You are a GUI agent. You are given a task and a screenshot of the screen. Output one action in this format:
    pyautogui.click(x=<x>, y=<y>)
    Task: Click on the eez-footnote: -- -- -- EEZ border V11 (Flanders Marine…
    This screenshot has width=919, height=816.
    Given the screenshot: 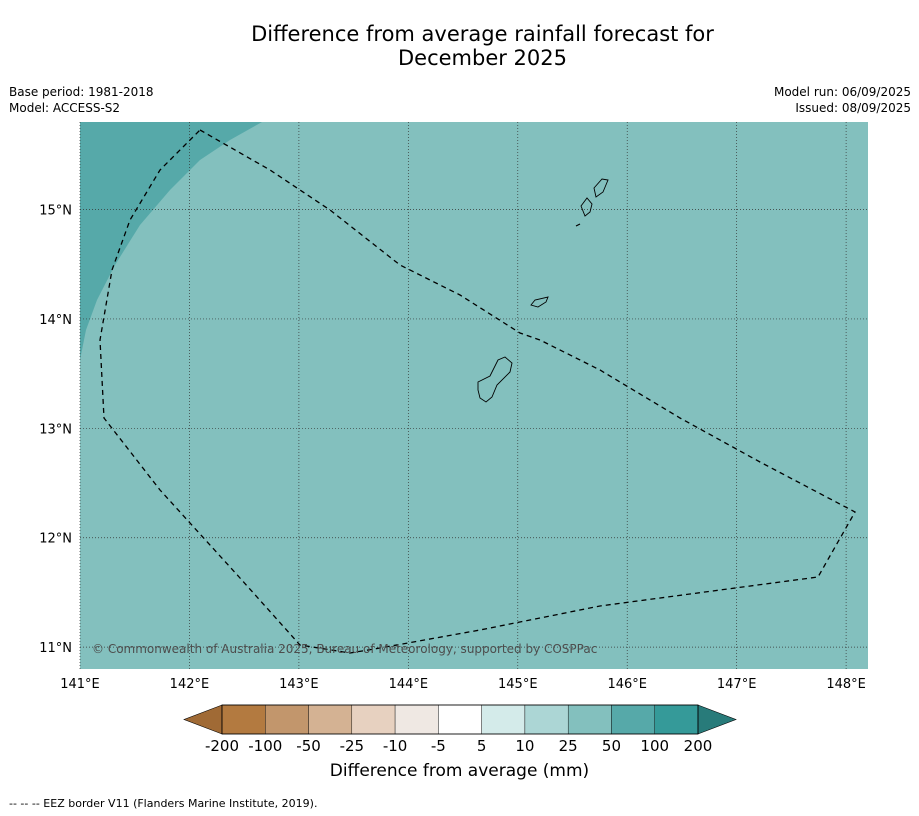 What is the action you would take?
    pyautogui.click(x=163, y=803)
    